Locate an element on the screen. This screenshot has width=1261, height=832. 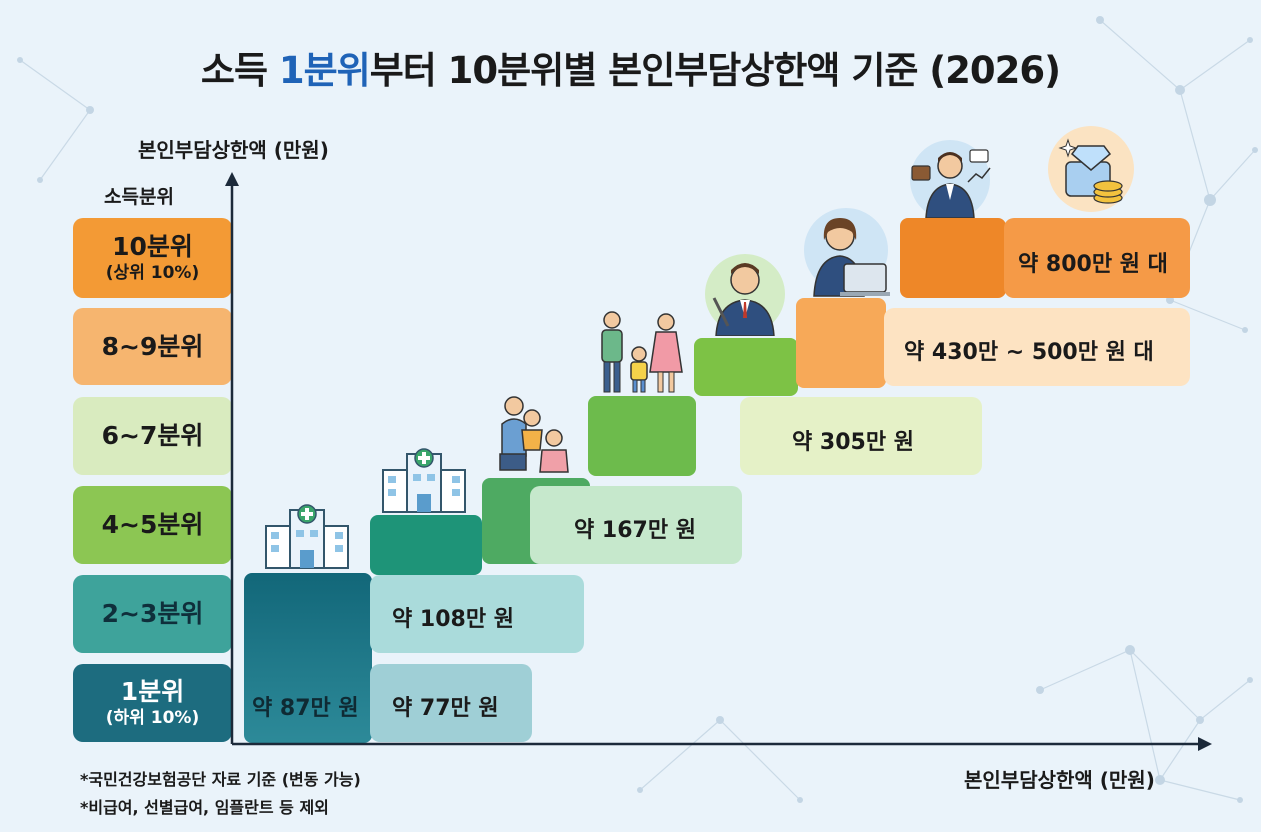
tier-label-2-3: 2~3분위 is located at coordinates (152, 614).